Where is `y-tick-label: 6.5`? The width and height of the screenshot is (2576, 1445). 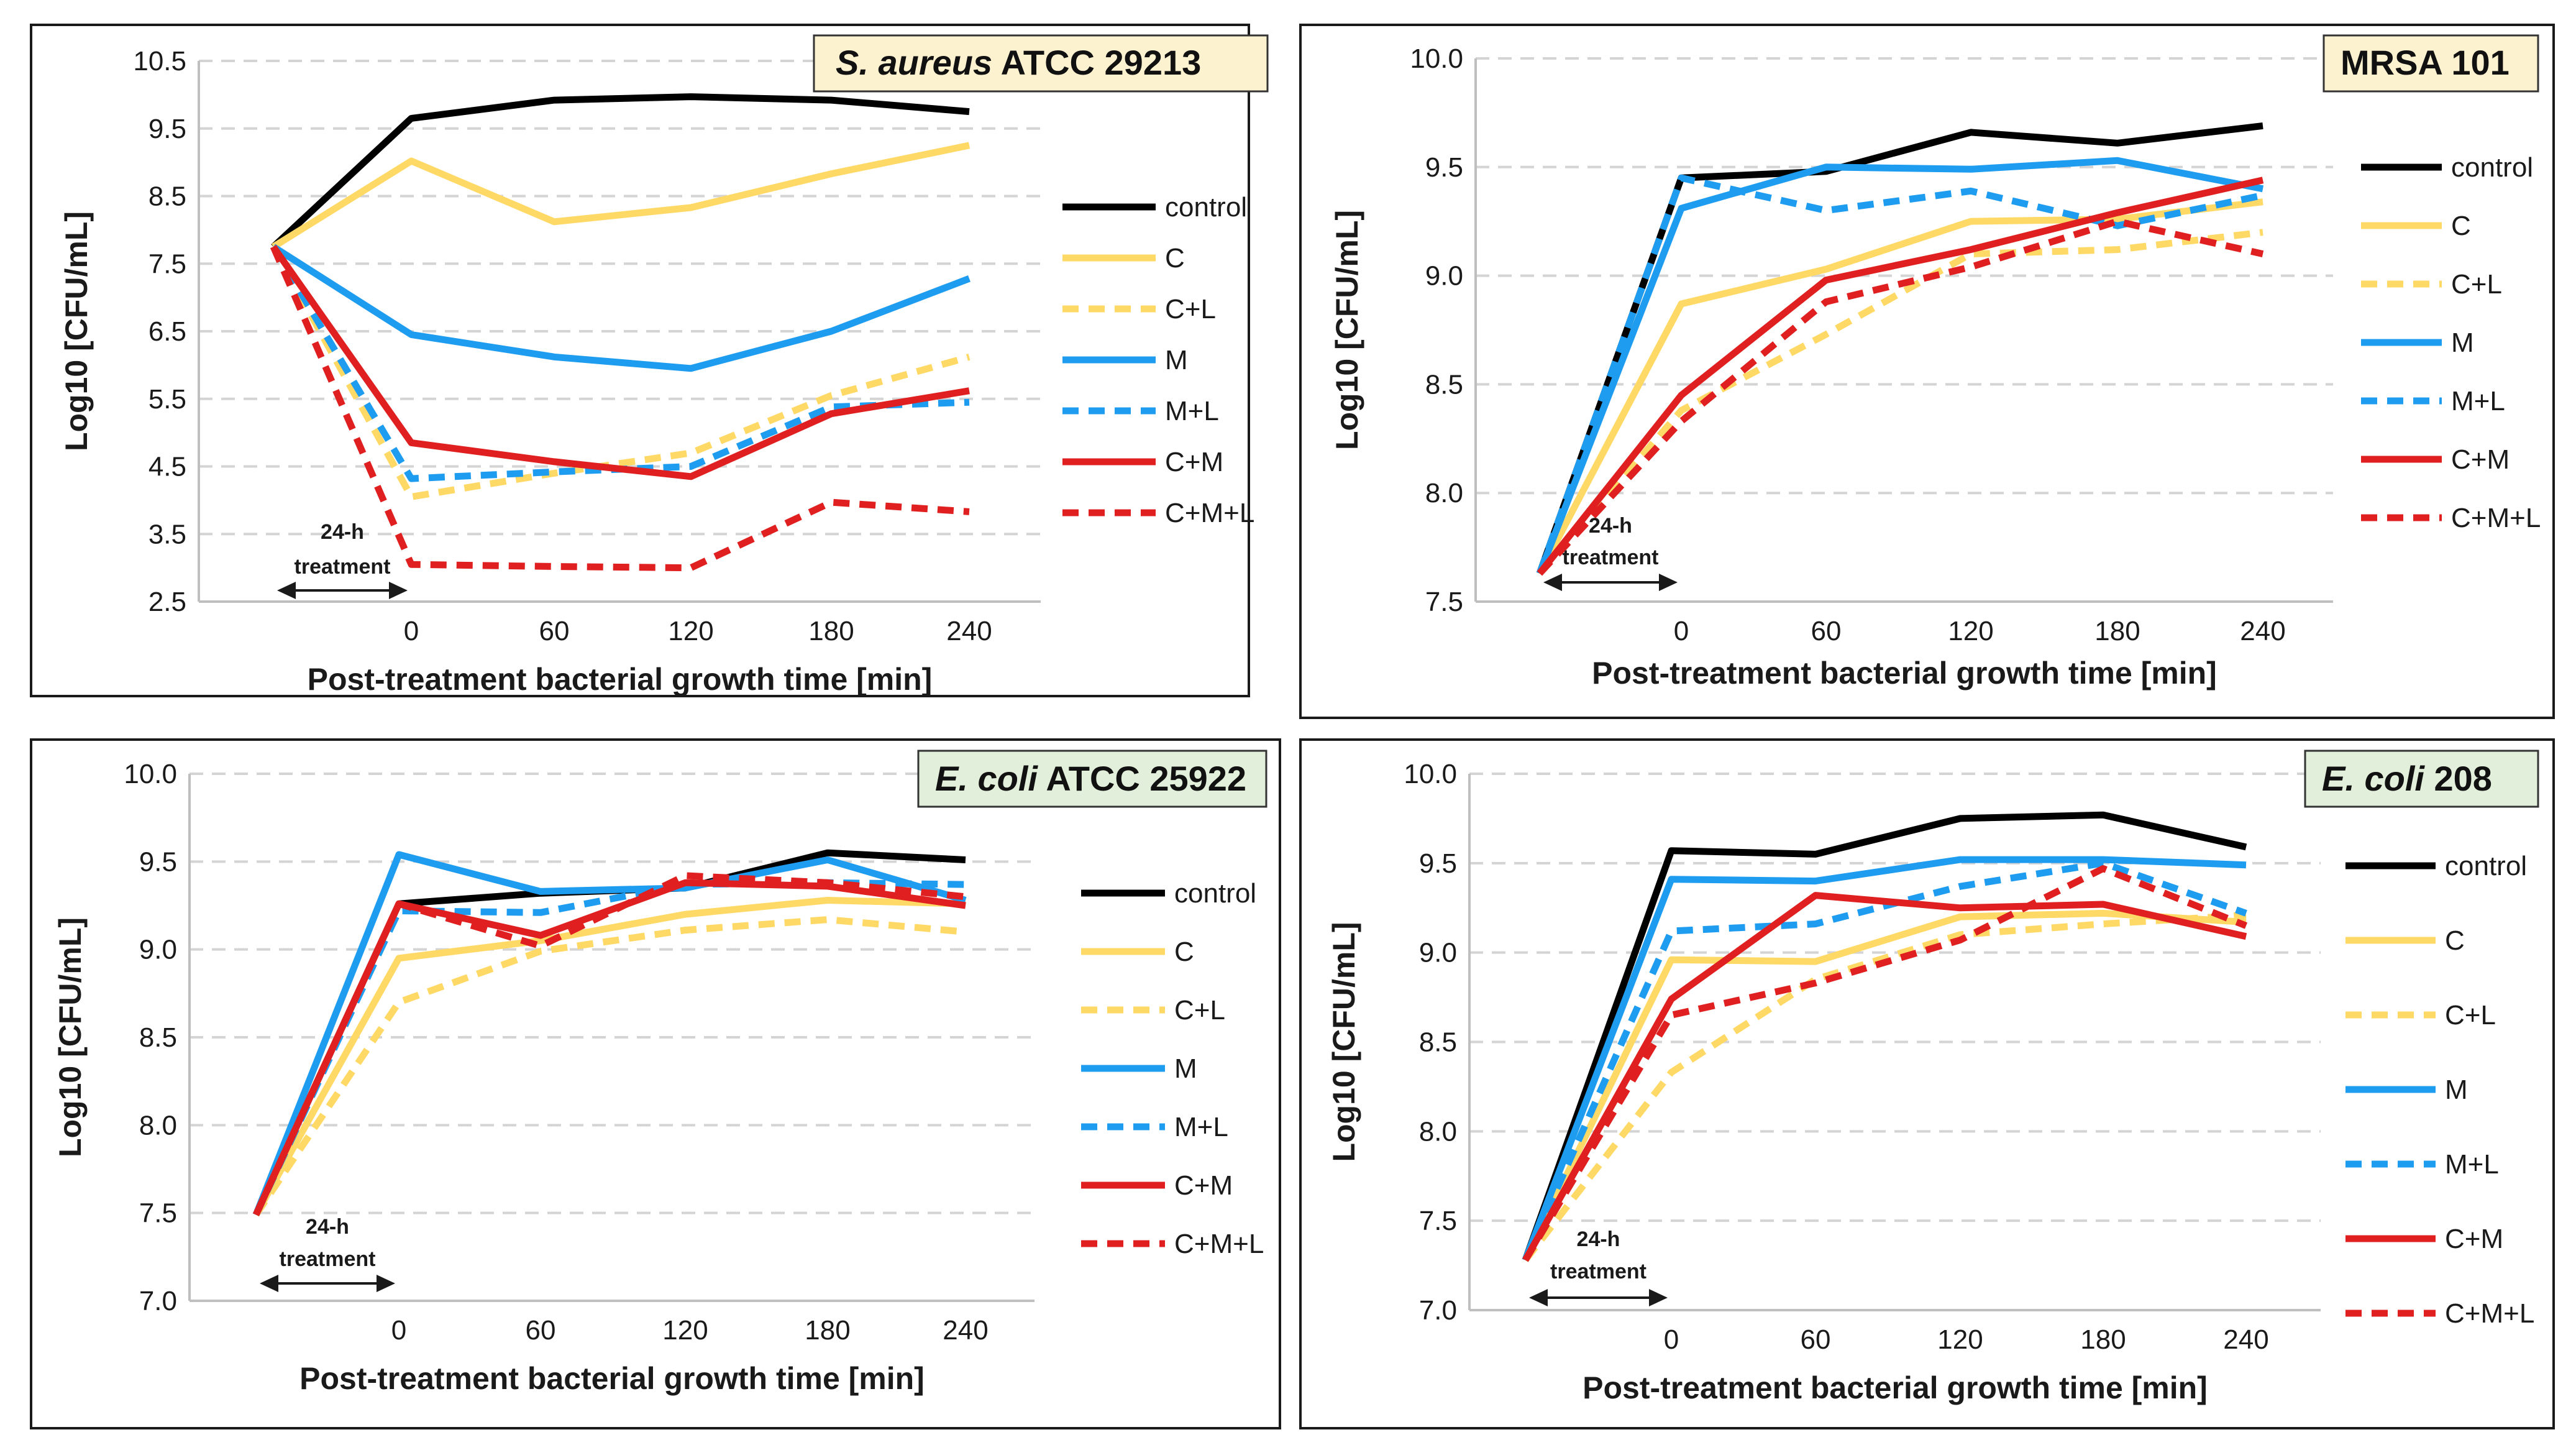
y-tick-label: 6.5 is located at coordinates (167, 331).